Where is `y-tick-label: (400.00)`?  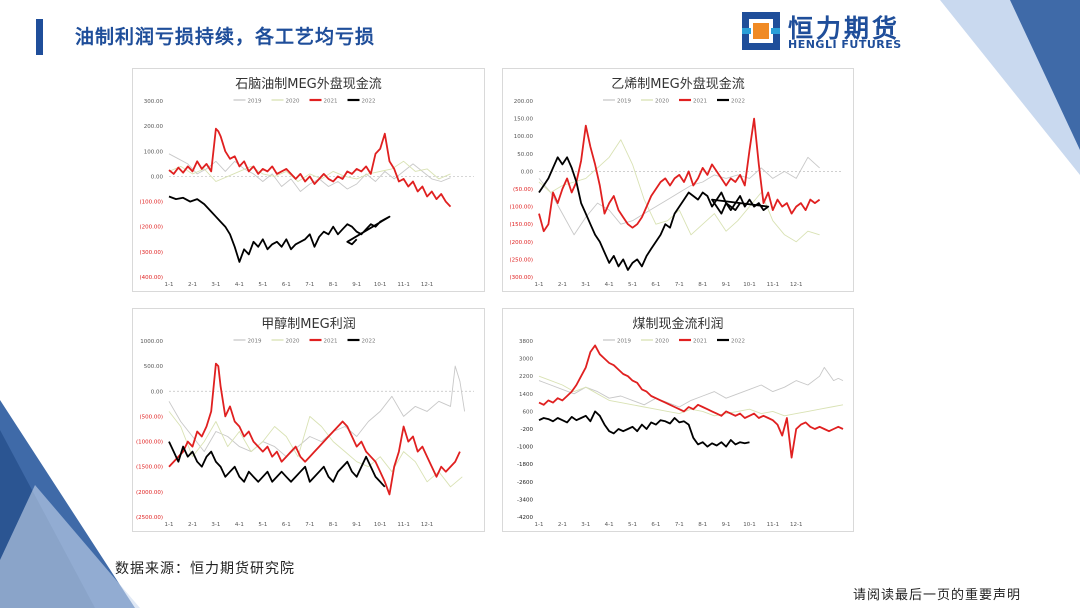
y-tick-label: (400.00) is located at coordinates (151, 278).